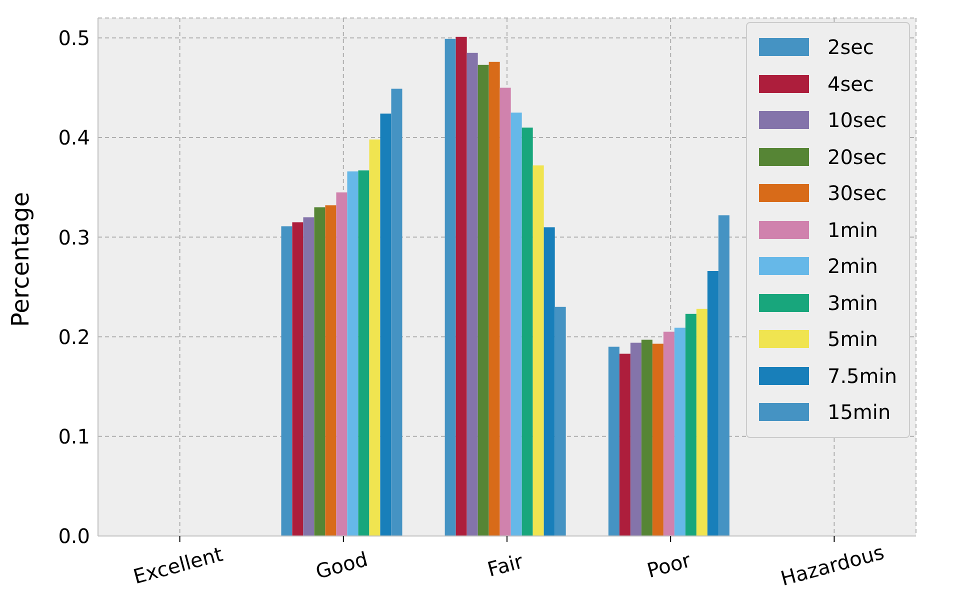 This screenshot has height=610, width=978. Describe the element at coordinates (74, 436) in the screenshot. I see `y-tick-label: 0.1` at that location.